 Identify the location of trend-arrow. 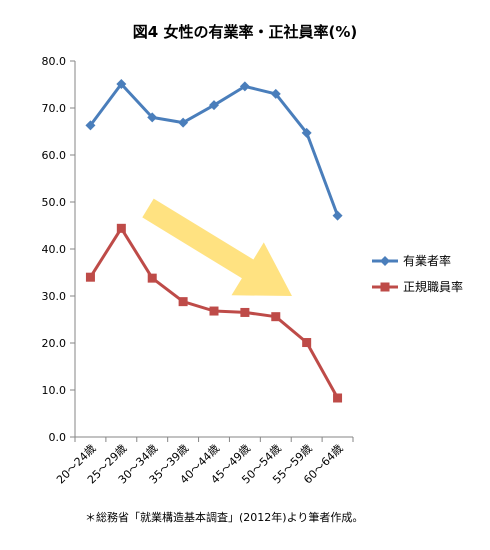
(217, 247).